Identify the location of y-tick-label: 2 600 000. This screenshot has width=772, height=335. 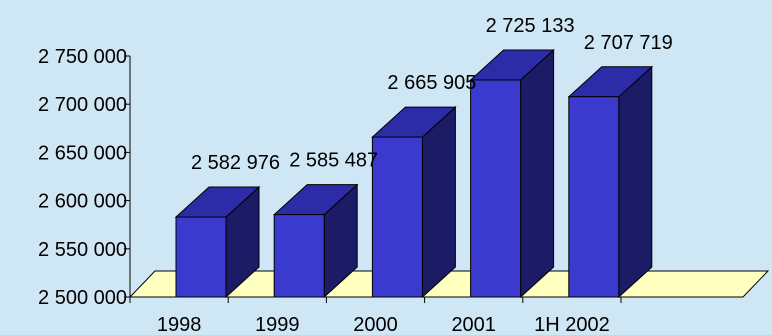
(82, 202).